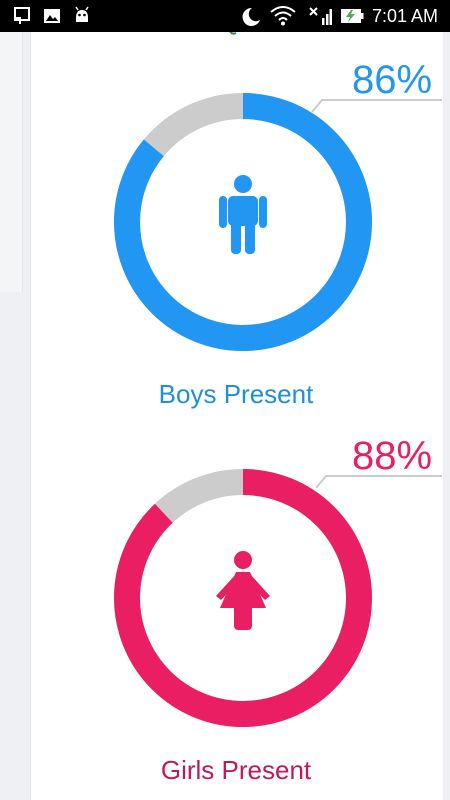 This screenshot has width=450, height=800. Describe the element at coordinates (320, 16) in the screenshot. I see `signal-off-icon` at that location.